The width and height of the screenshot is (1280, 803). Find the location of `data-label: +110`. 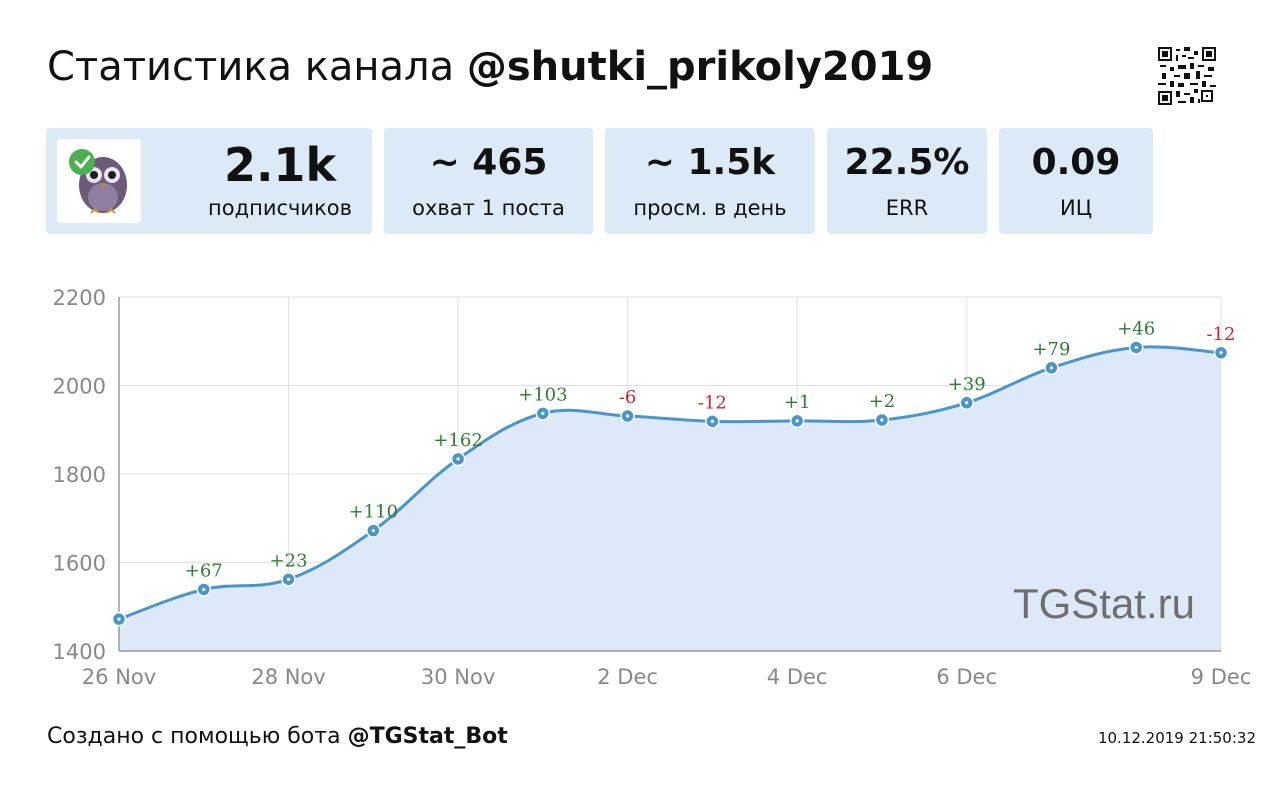

data-label: +110 is located at coordinates (373, 512).